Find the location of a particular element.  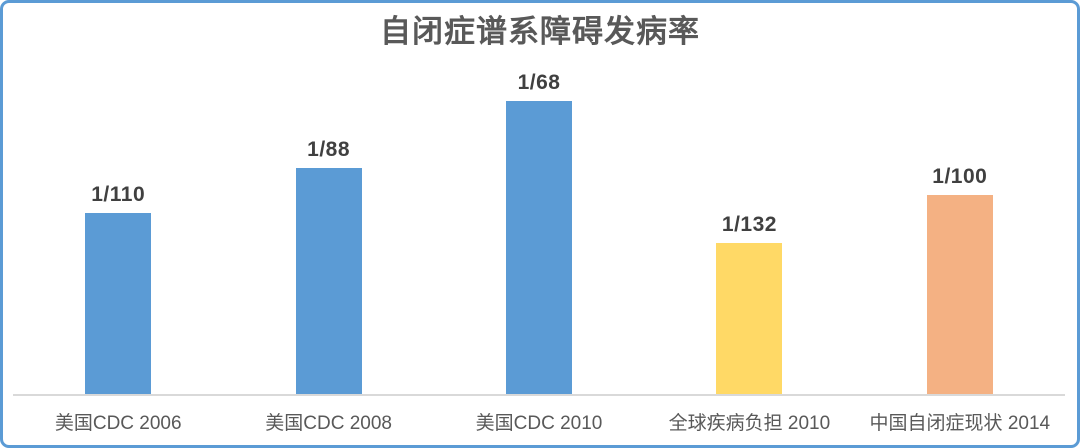

bar-group: 1/132 is located at coordinates (749, 304).